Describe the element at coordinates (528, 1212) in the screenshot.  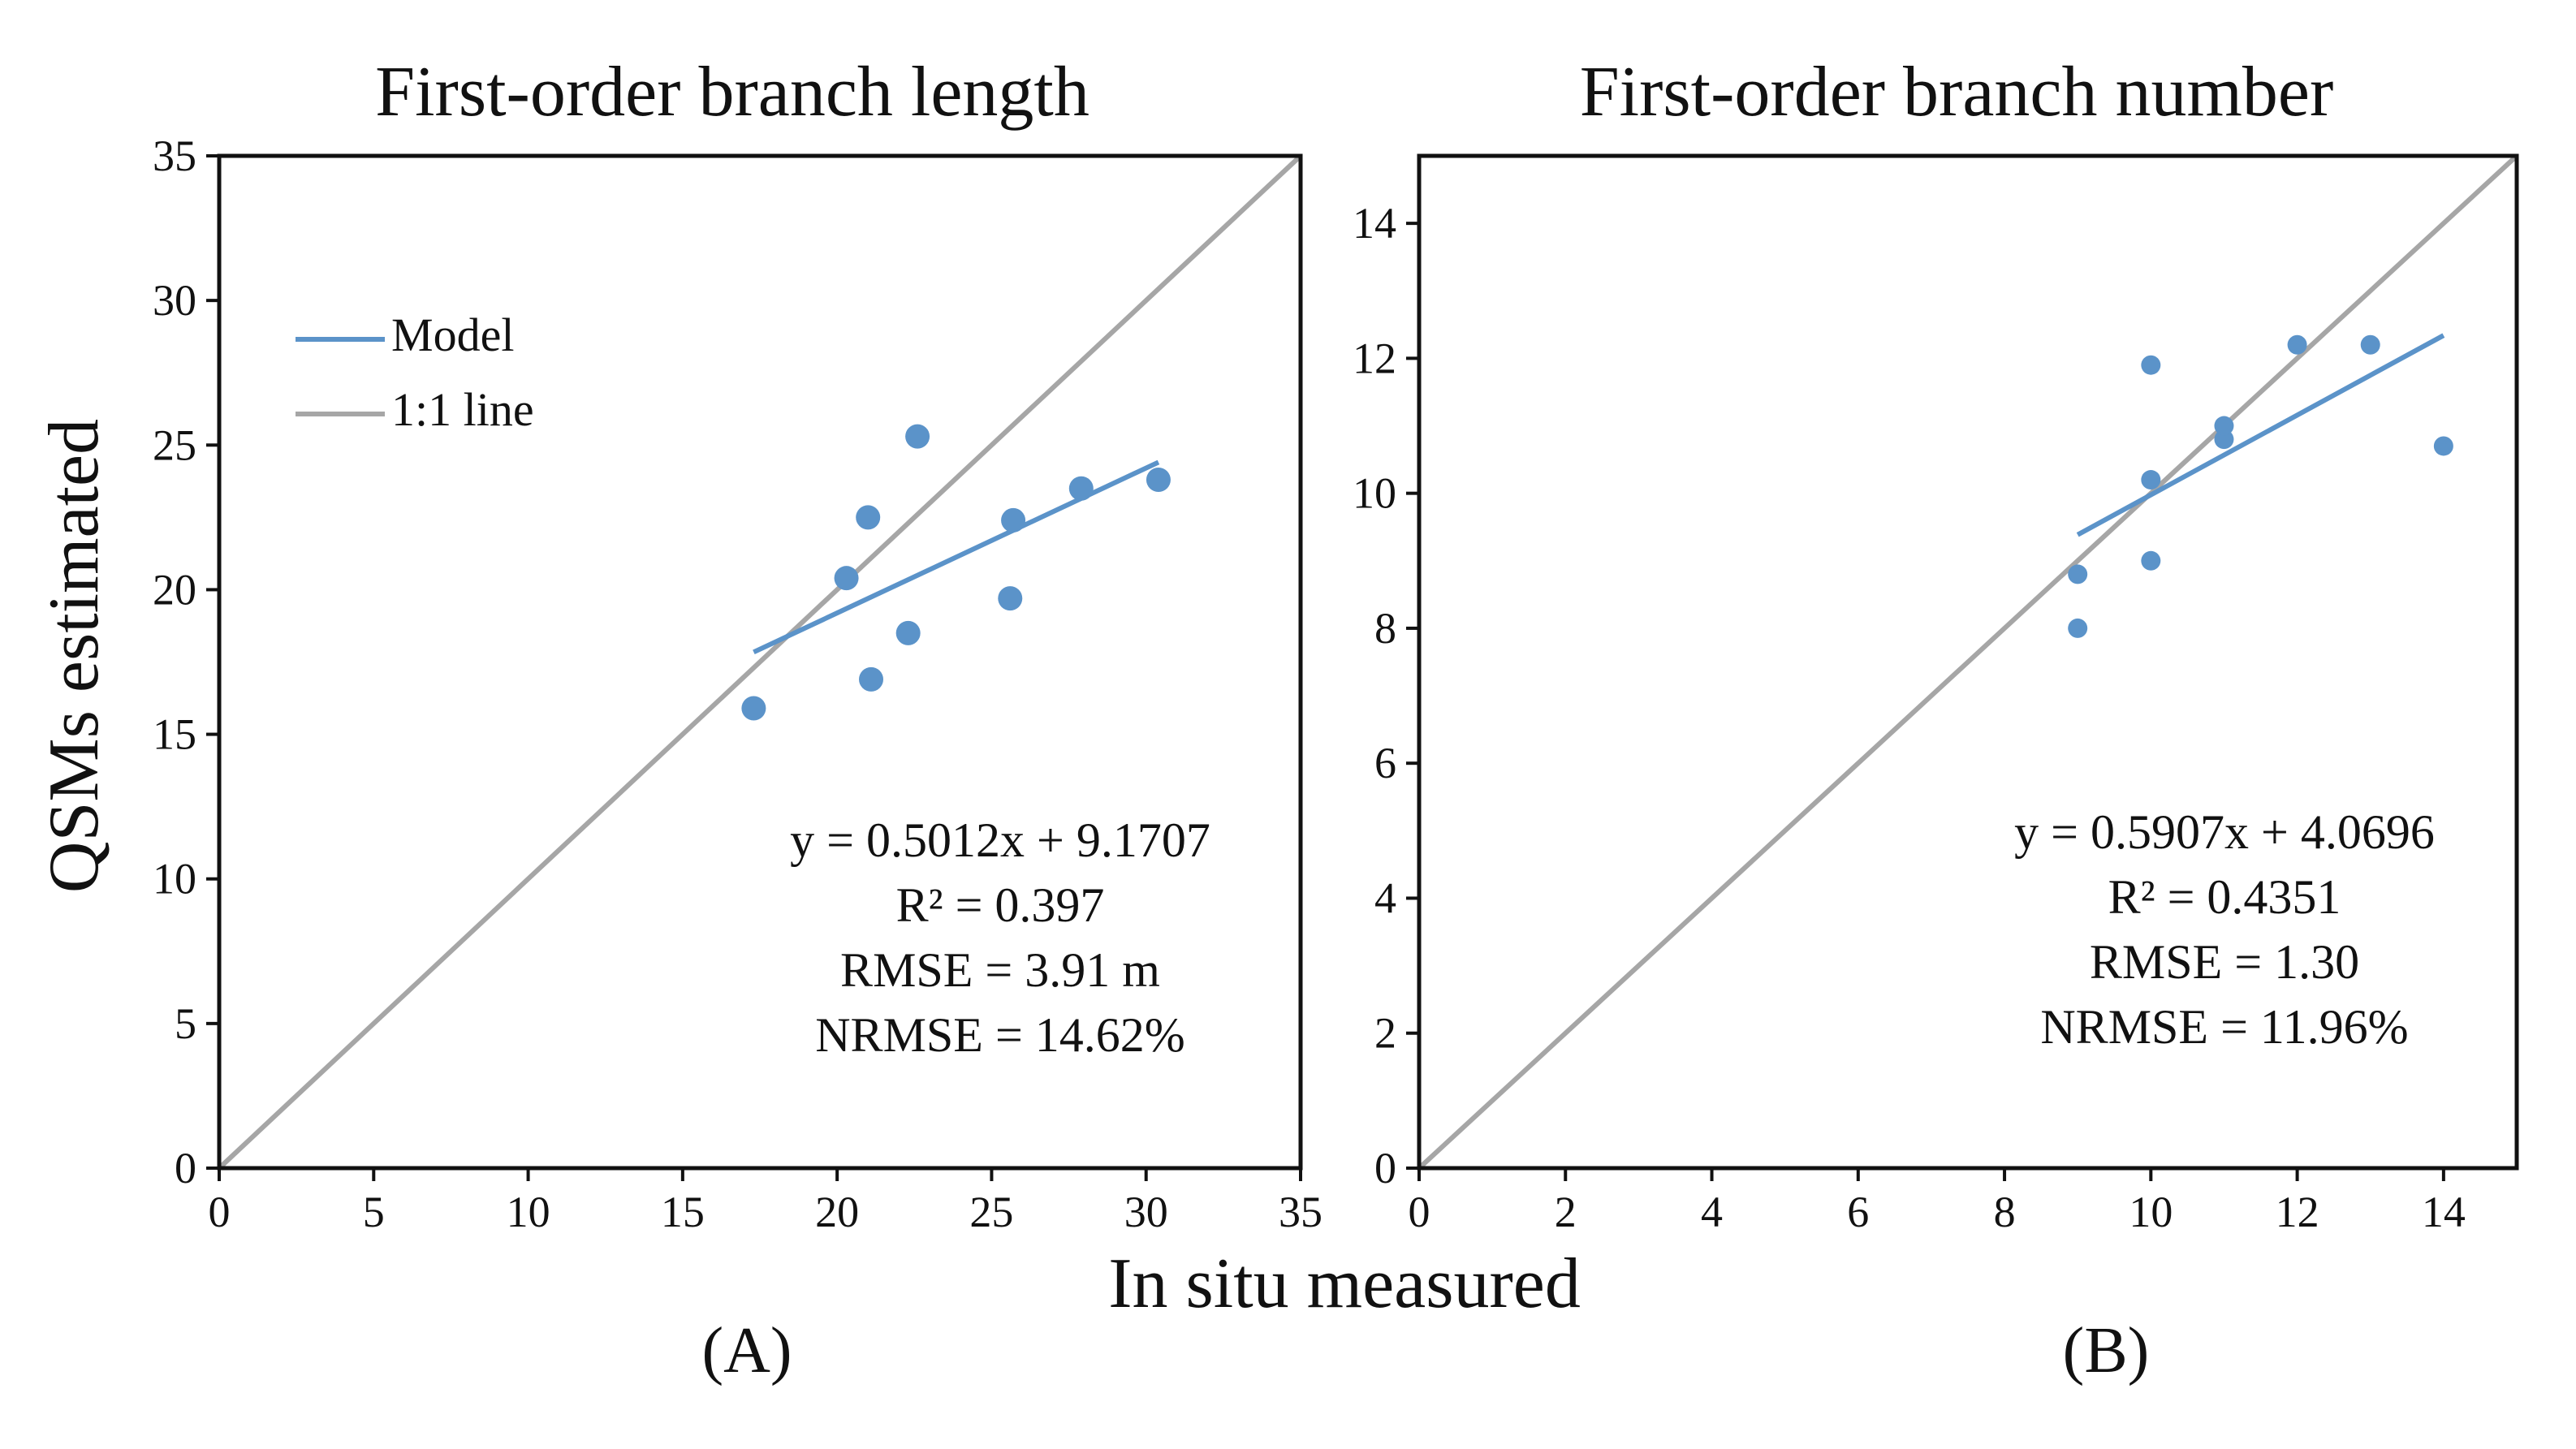
I see `panel-a-x-tick-label: 10` at that location.